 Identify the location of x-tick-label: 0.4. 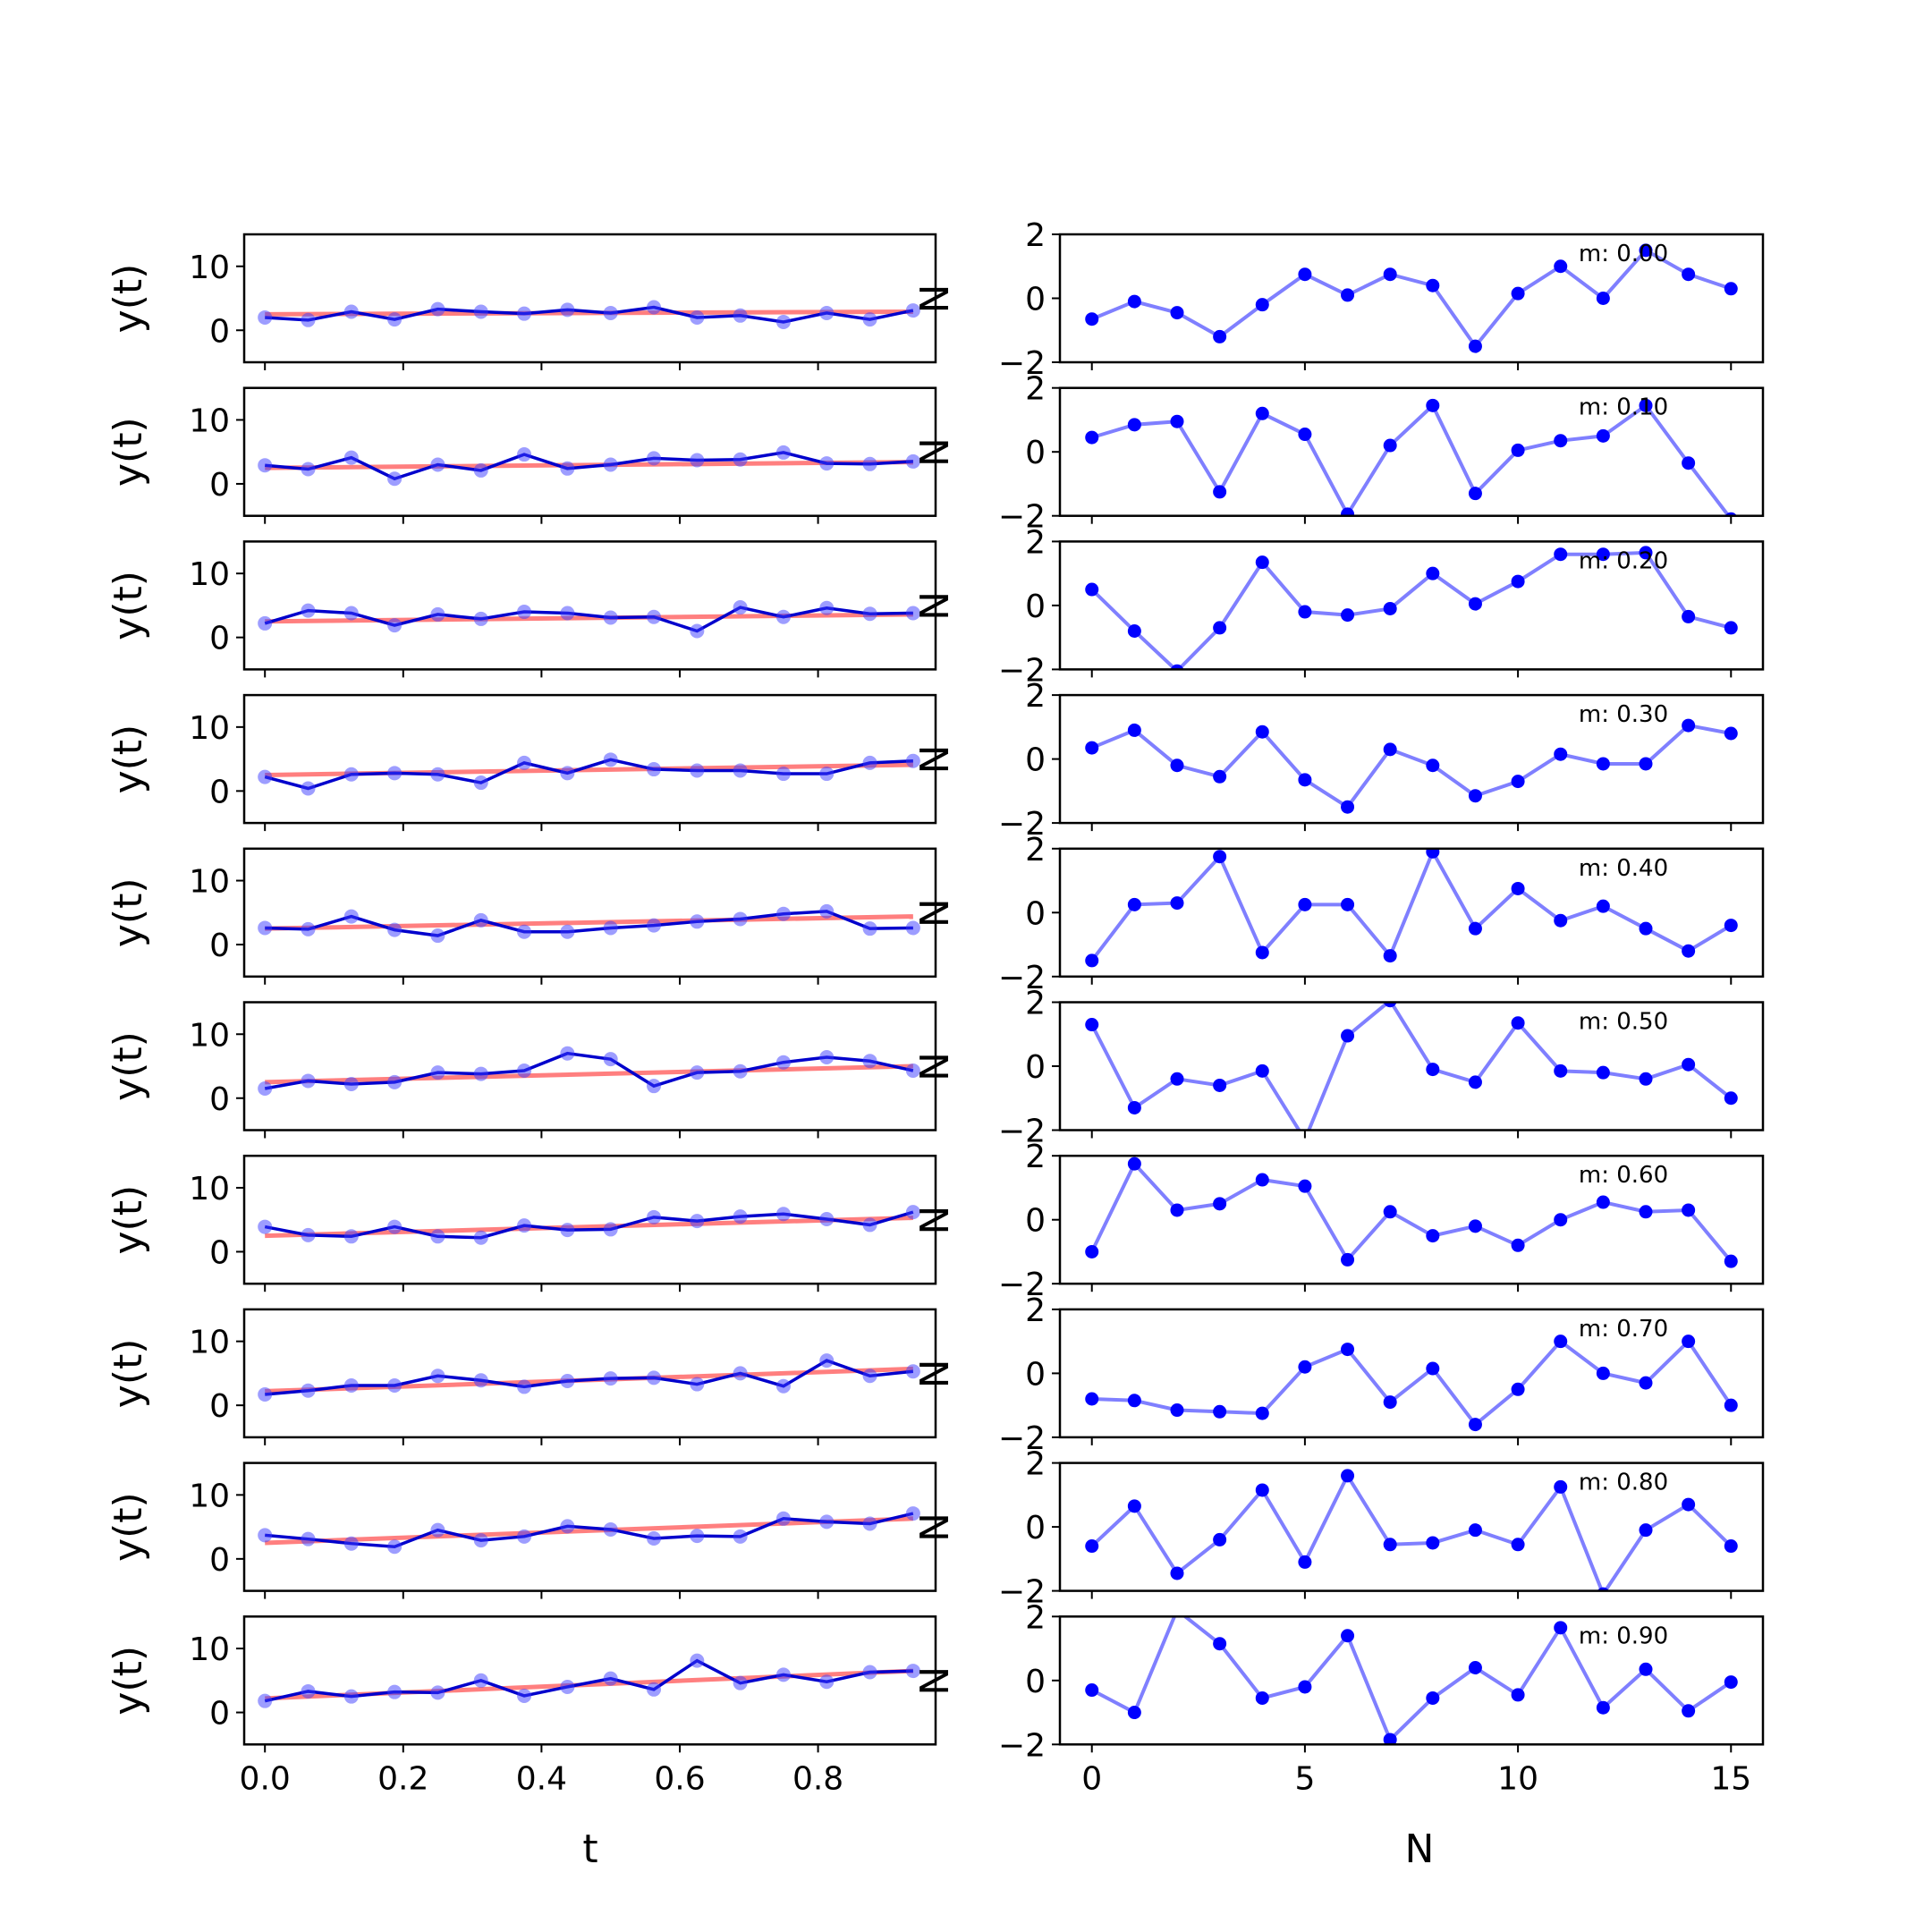
(541, 1778).